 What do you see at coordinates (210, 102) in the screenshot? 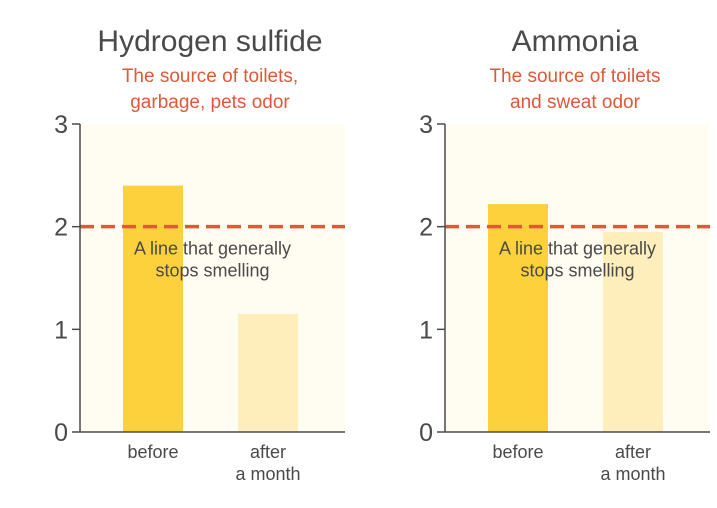
I see `chart-subtitle: garbage, pets odor` at bounding box center [210, 102].